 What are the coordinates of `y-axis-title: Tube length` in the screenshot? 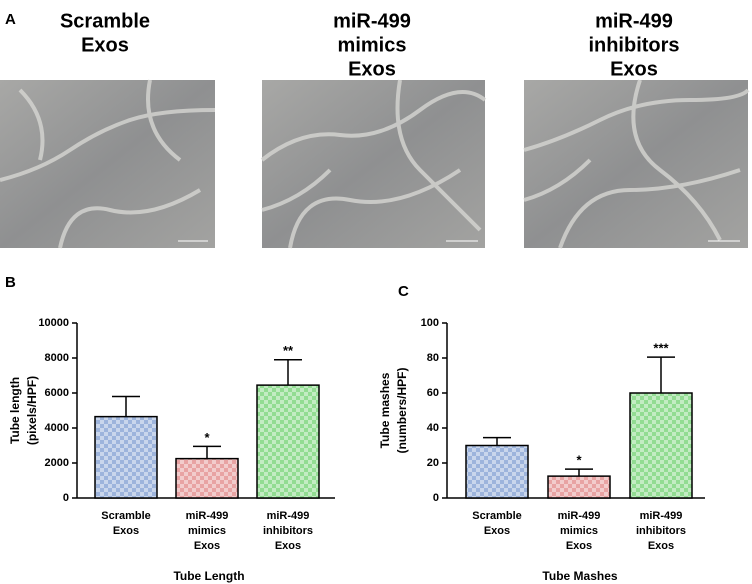 It's located at (15, 410).